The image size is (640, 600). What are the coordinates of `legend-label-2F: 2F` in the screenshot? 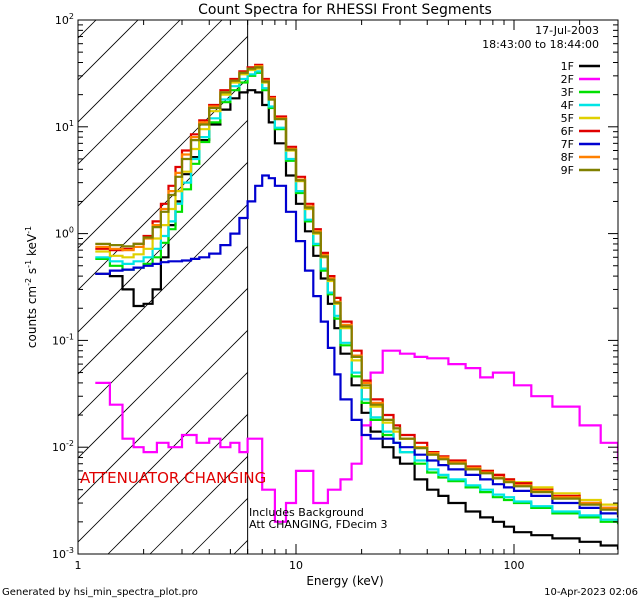 It's located at (567, 79).